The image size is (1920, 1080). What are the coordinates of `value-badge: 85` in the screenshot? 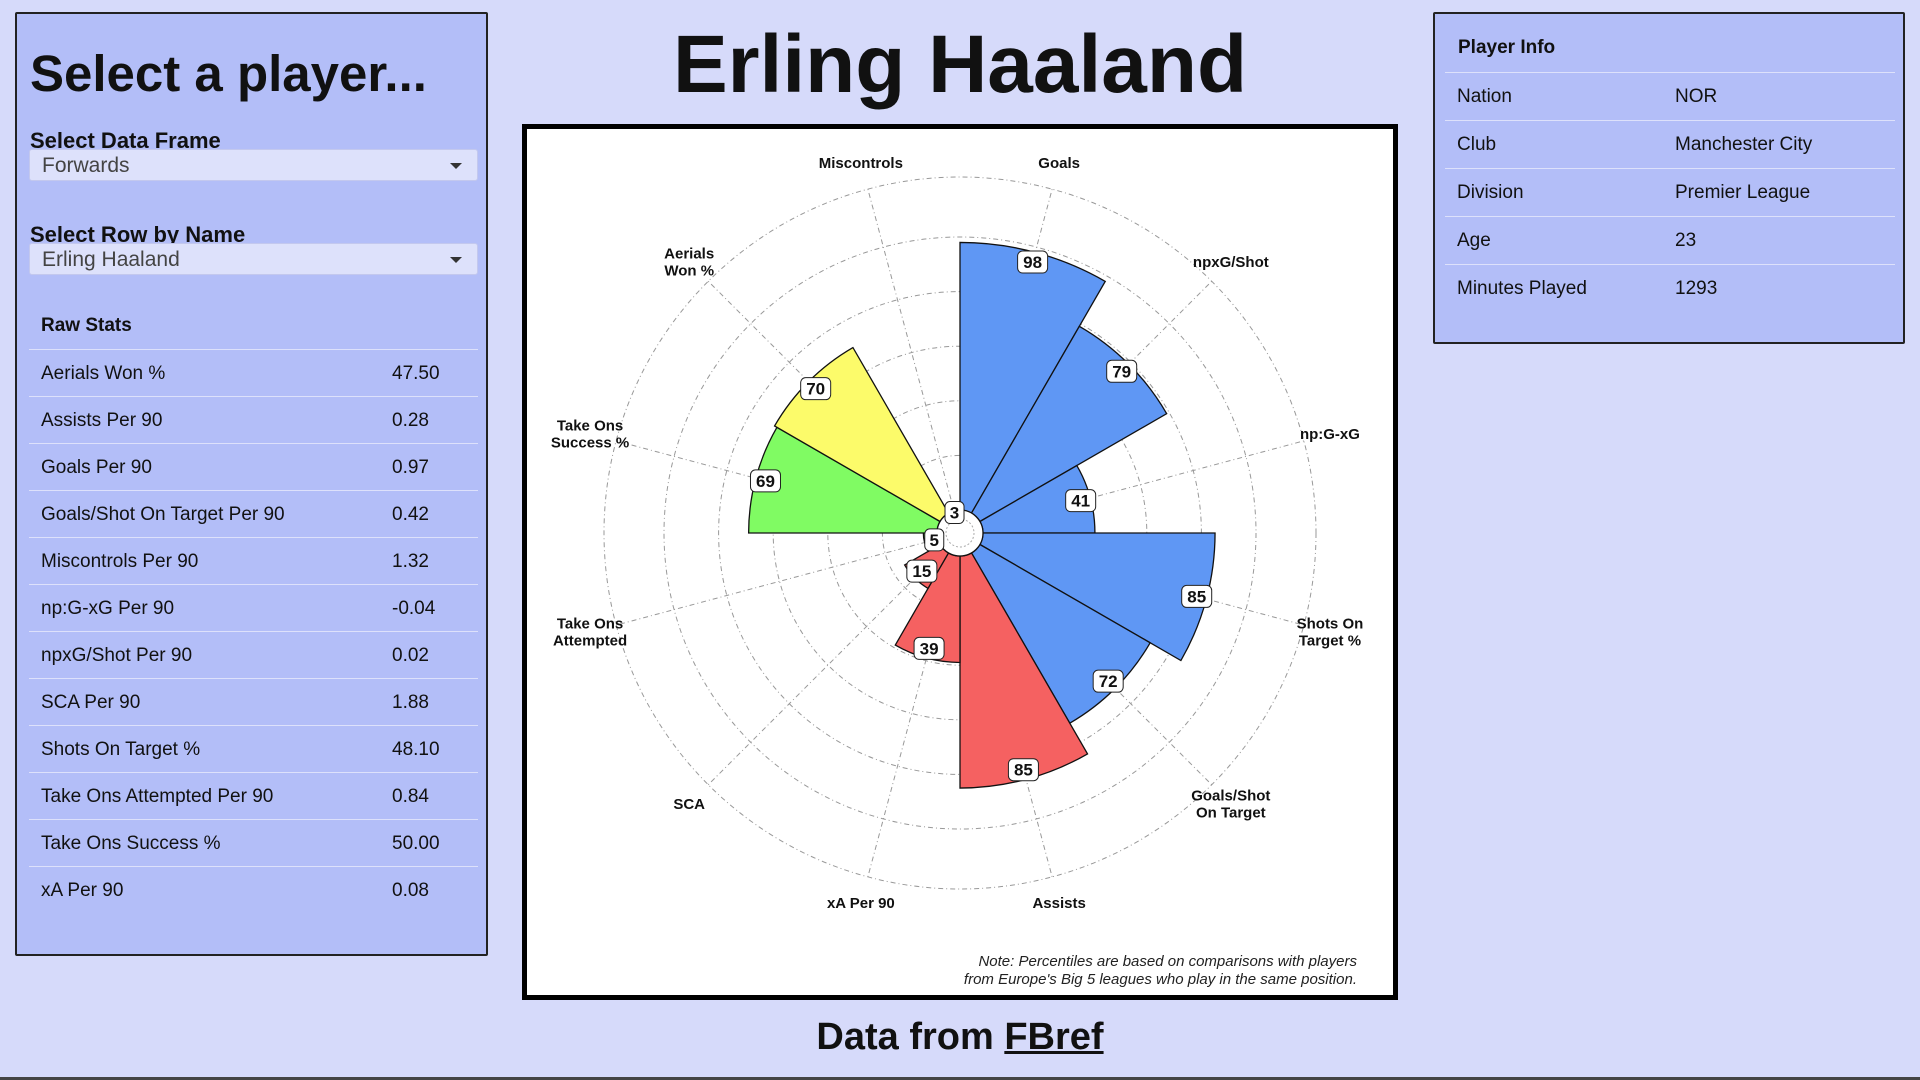 It's located at (1197, 596).